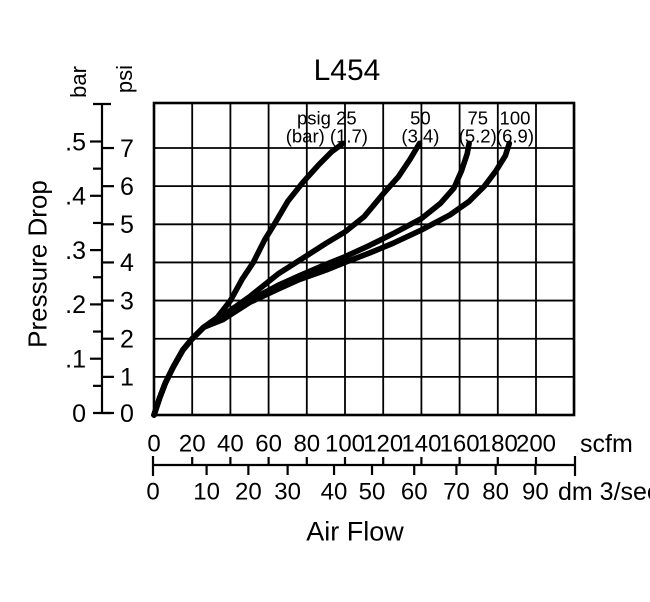 The image size is (650, 602). What do you see at coordinates (75, 359) in the screenshot?
I see `bar-tick-label: .1` at bounding box center [75, 359].